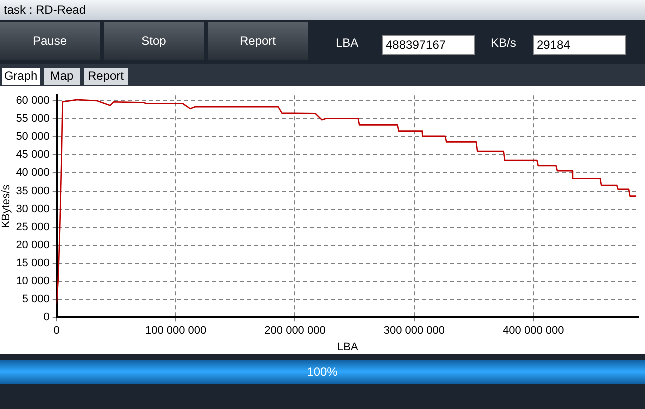 Image resolution: width=645 pixels, height=409 pixels. What do you see at coordinates (33, 263) in the screenshot?
I see `y-tick-label: 15 000` at bounding box center [33, 263].